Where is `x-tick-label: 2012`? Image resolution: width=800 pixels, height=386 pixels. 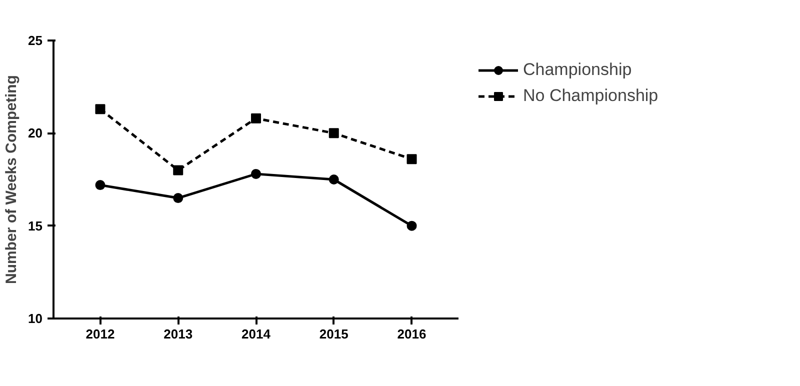 x-tick-label: 2012 is located at coordinates (100, 334).